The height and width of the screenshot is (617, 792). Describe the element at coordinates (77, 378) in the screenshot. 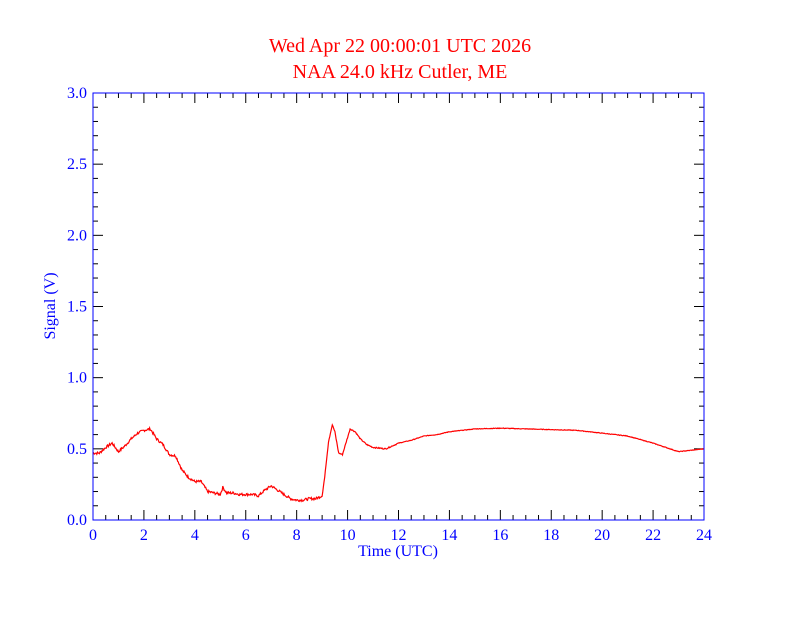

I see `y-tick-label: 1.0` at that location.